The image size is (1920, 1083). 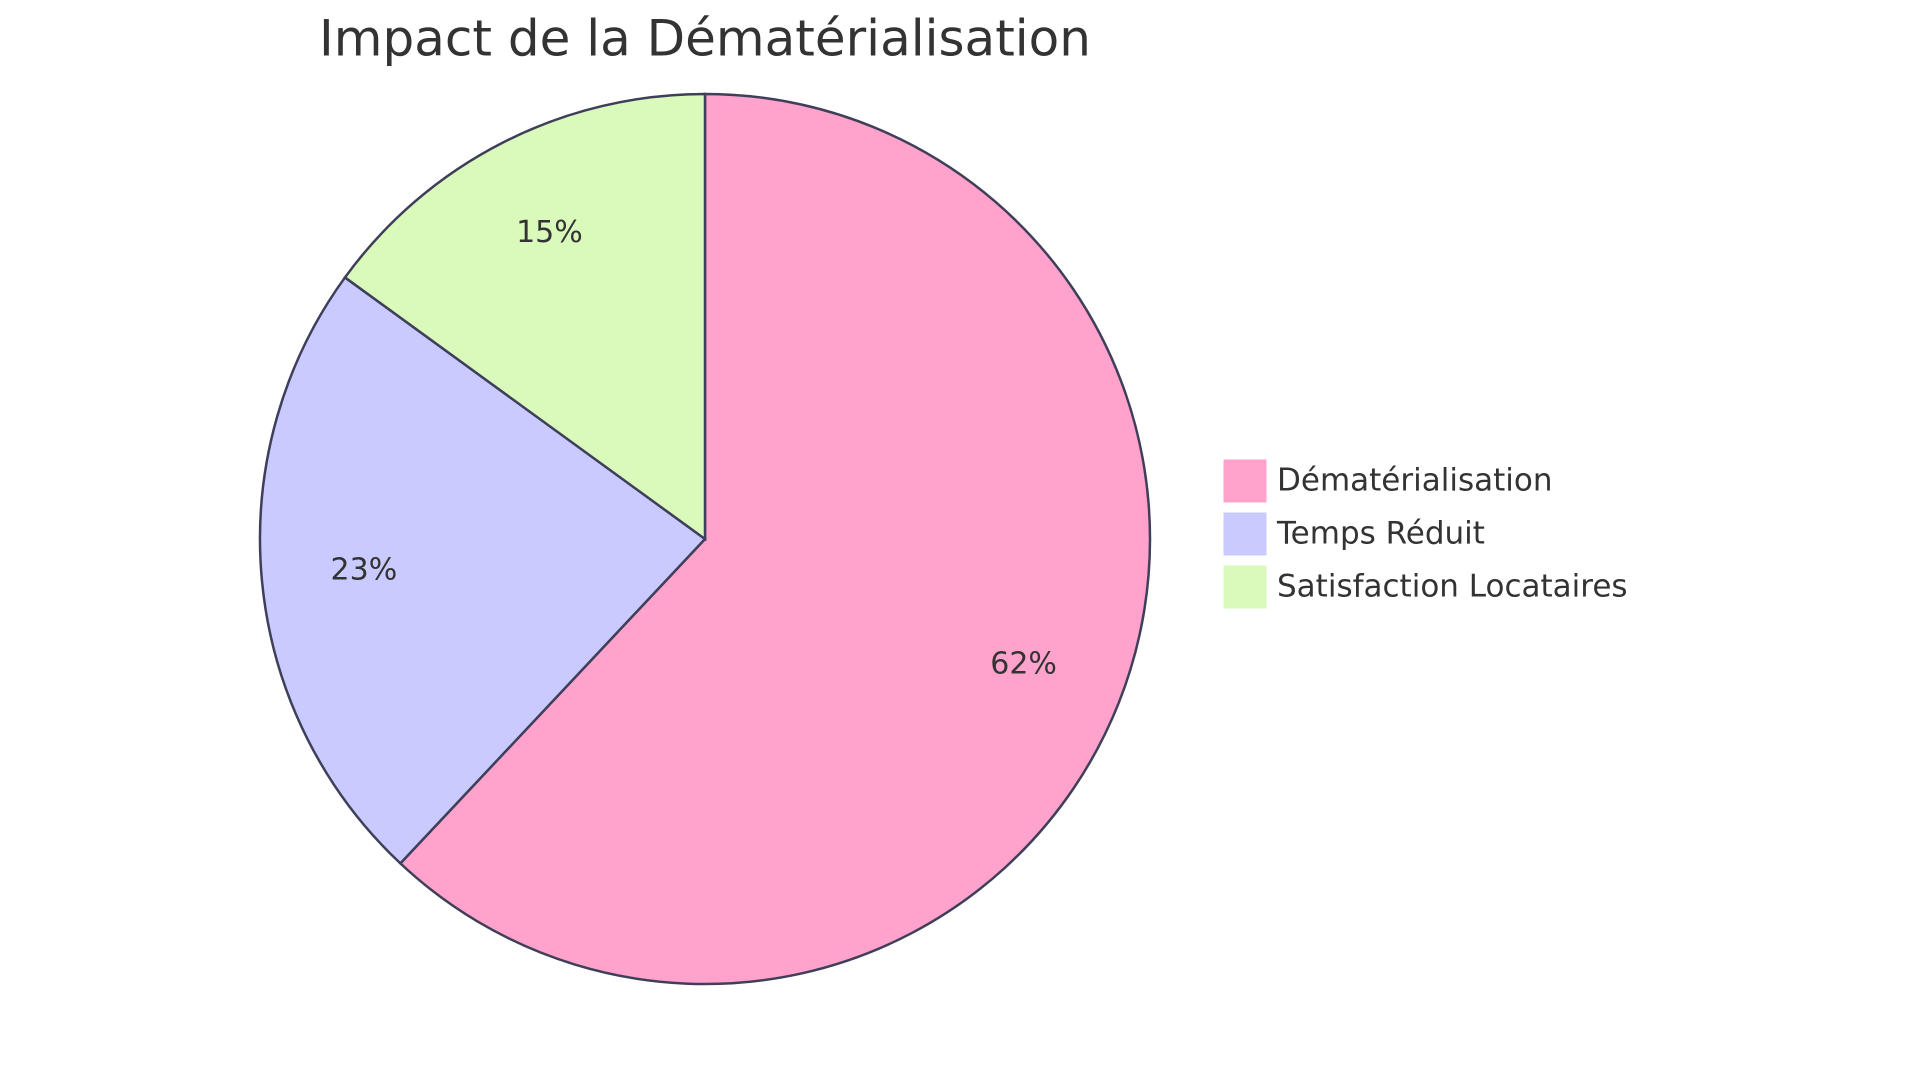 I want to click on legend-label: Dématérialisation, so click(x=1414, y=481).